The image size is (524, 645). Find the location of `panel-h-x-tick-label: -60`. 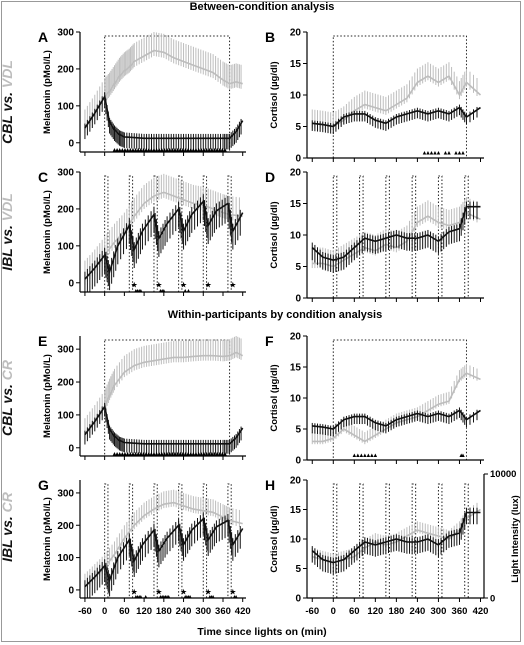

panel-h-x-tick-label: -60 is located at coordinates (312, 611).